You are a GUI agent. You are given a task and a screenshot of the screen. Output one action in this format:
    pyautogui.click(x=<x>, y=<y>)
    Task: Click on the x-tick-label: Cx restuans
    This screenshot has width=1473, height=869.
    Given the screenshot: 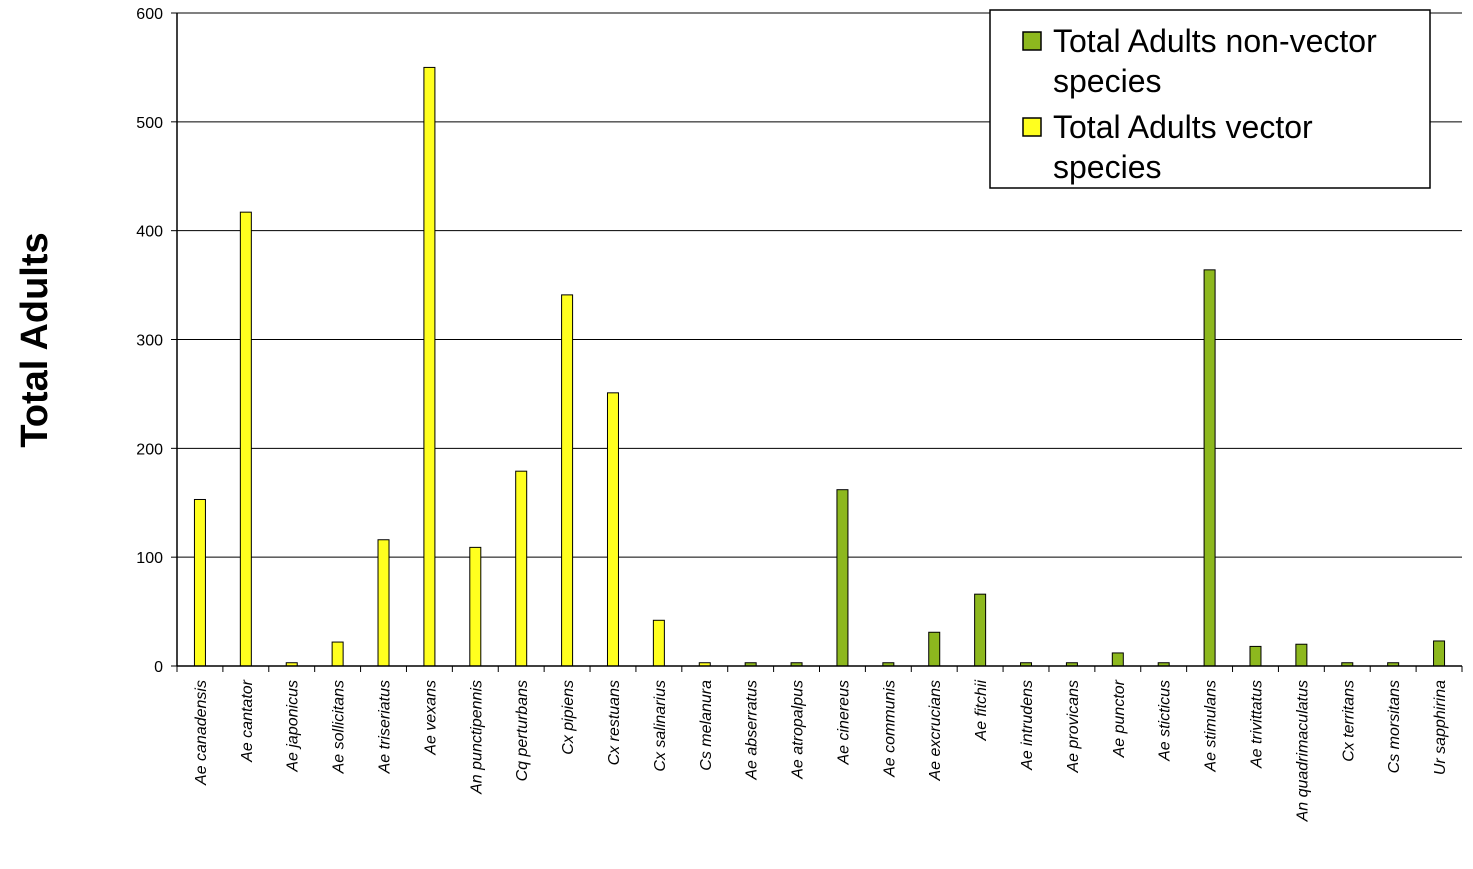 What is the action you would take?
    pyautogui.click(x=614, y=722)
    